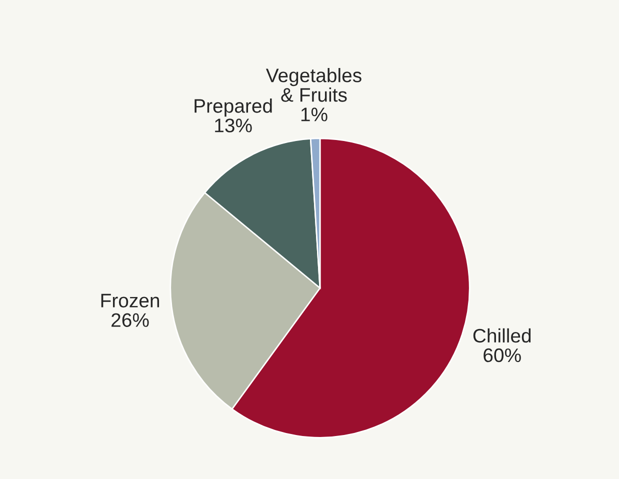 This screenshot has width=619, height=479. What do you see at coordinates (502, 355) in the screenshot?
I see `data-label: 60%` at bounding box center [502, 355].